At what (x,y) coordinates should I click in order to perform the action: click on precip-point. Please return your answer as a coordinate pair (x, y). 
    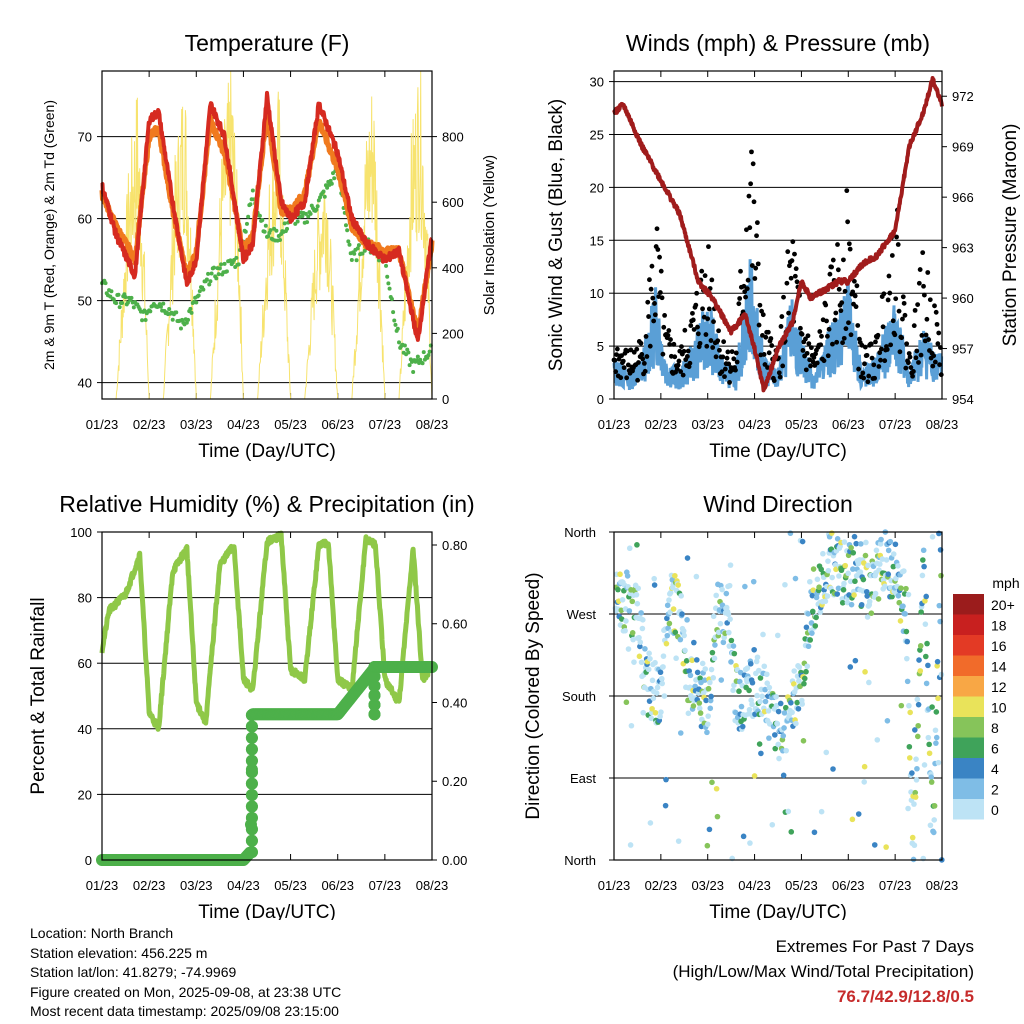
    Looking at the image, I should click on (251, 783).